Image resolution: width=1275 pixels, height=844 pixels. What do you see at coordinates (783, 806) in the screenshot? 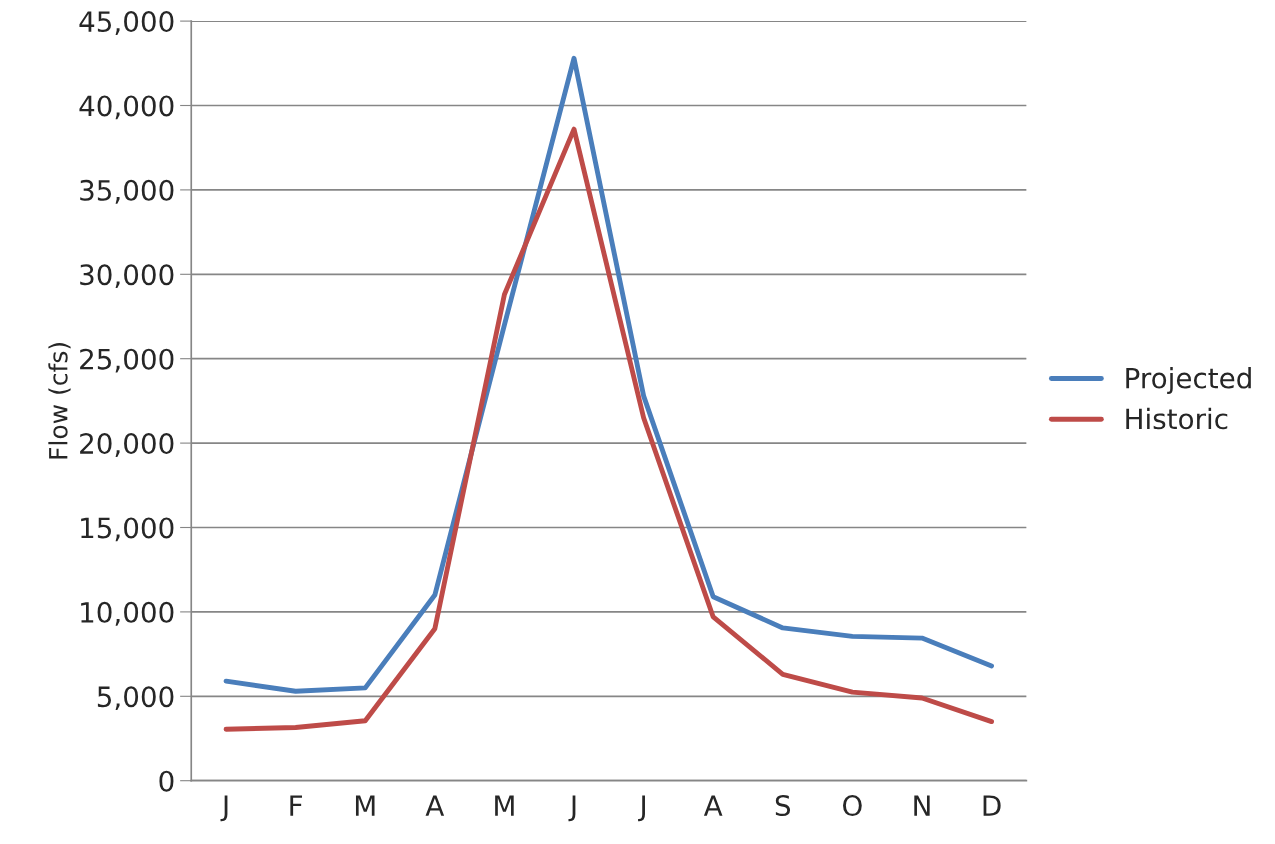
I see `x-tick-label: S` at bounding box center [783, 806].